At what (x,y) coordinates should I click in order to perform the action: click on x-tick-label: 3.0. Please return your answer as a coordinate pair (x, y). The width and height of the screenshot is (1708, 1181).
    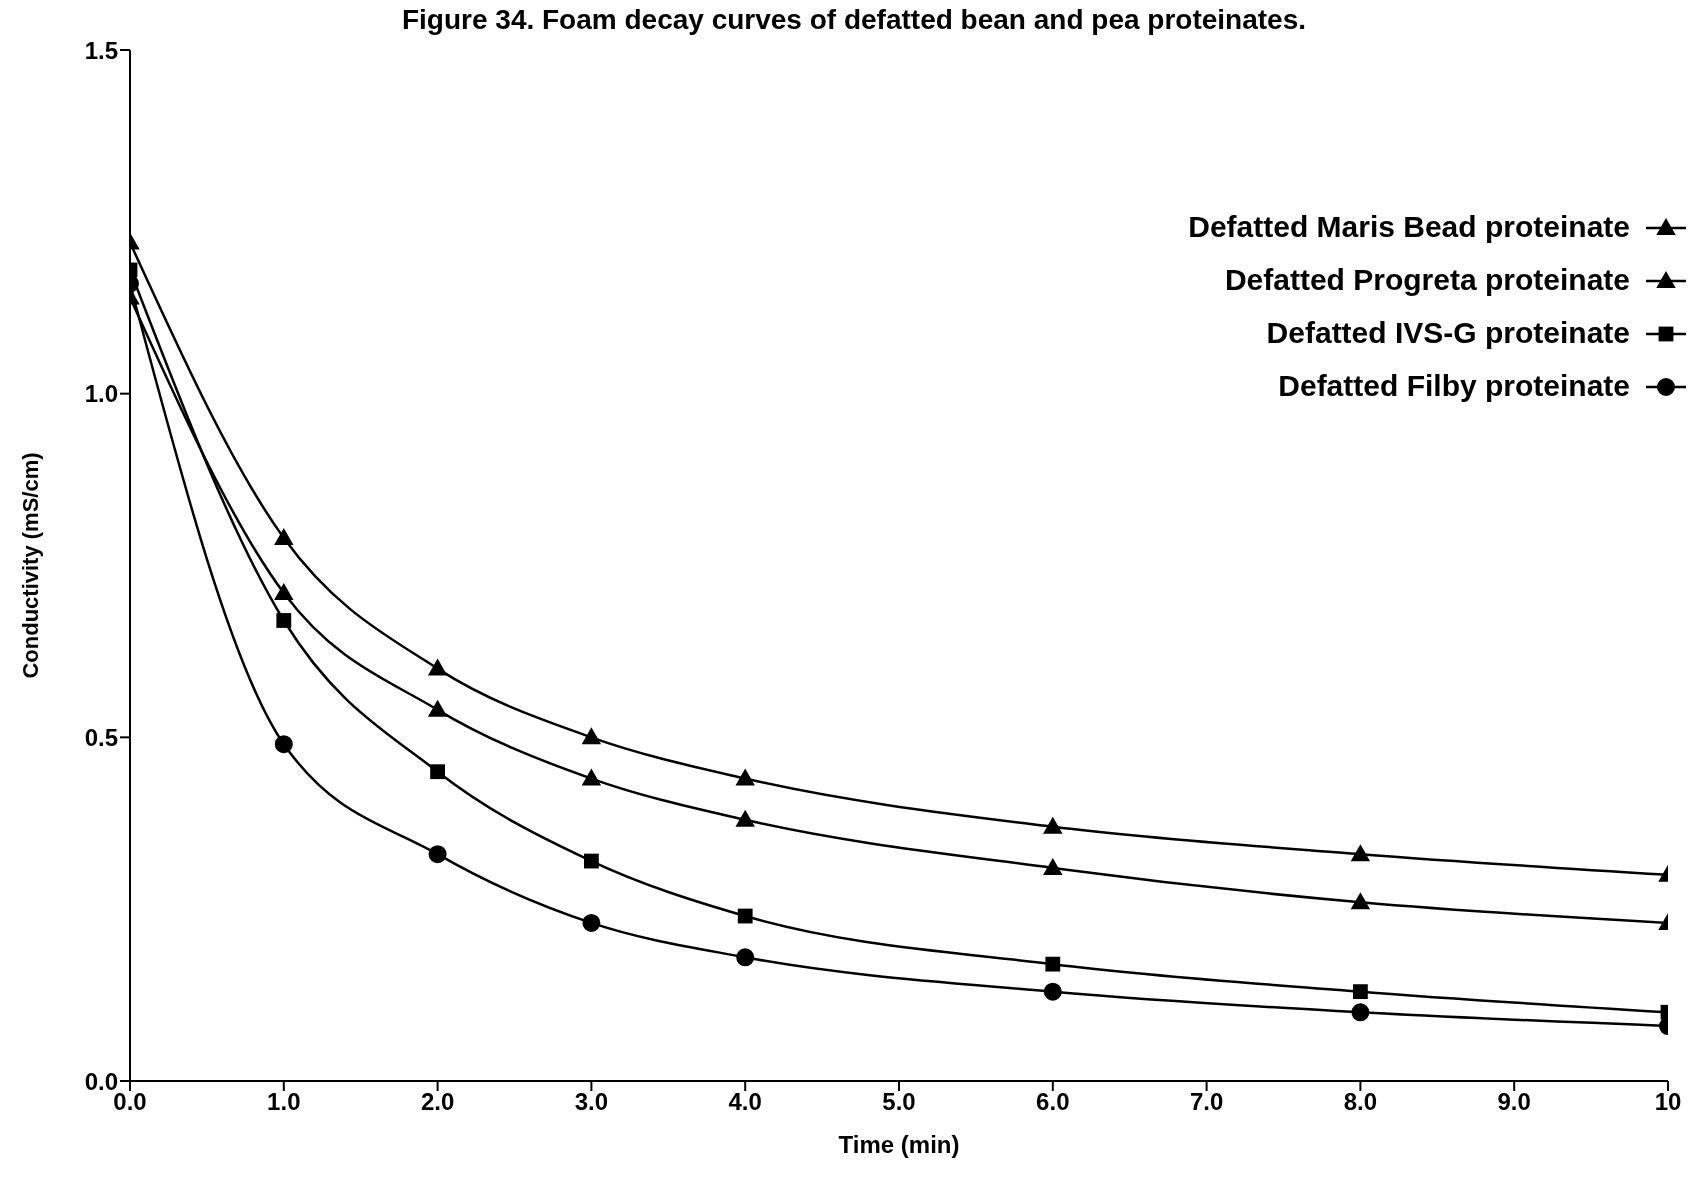
    Looking at the image, I should click on (591, 1102).